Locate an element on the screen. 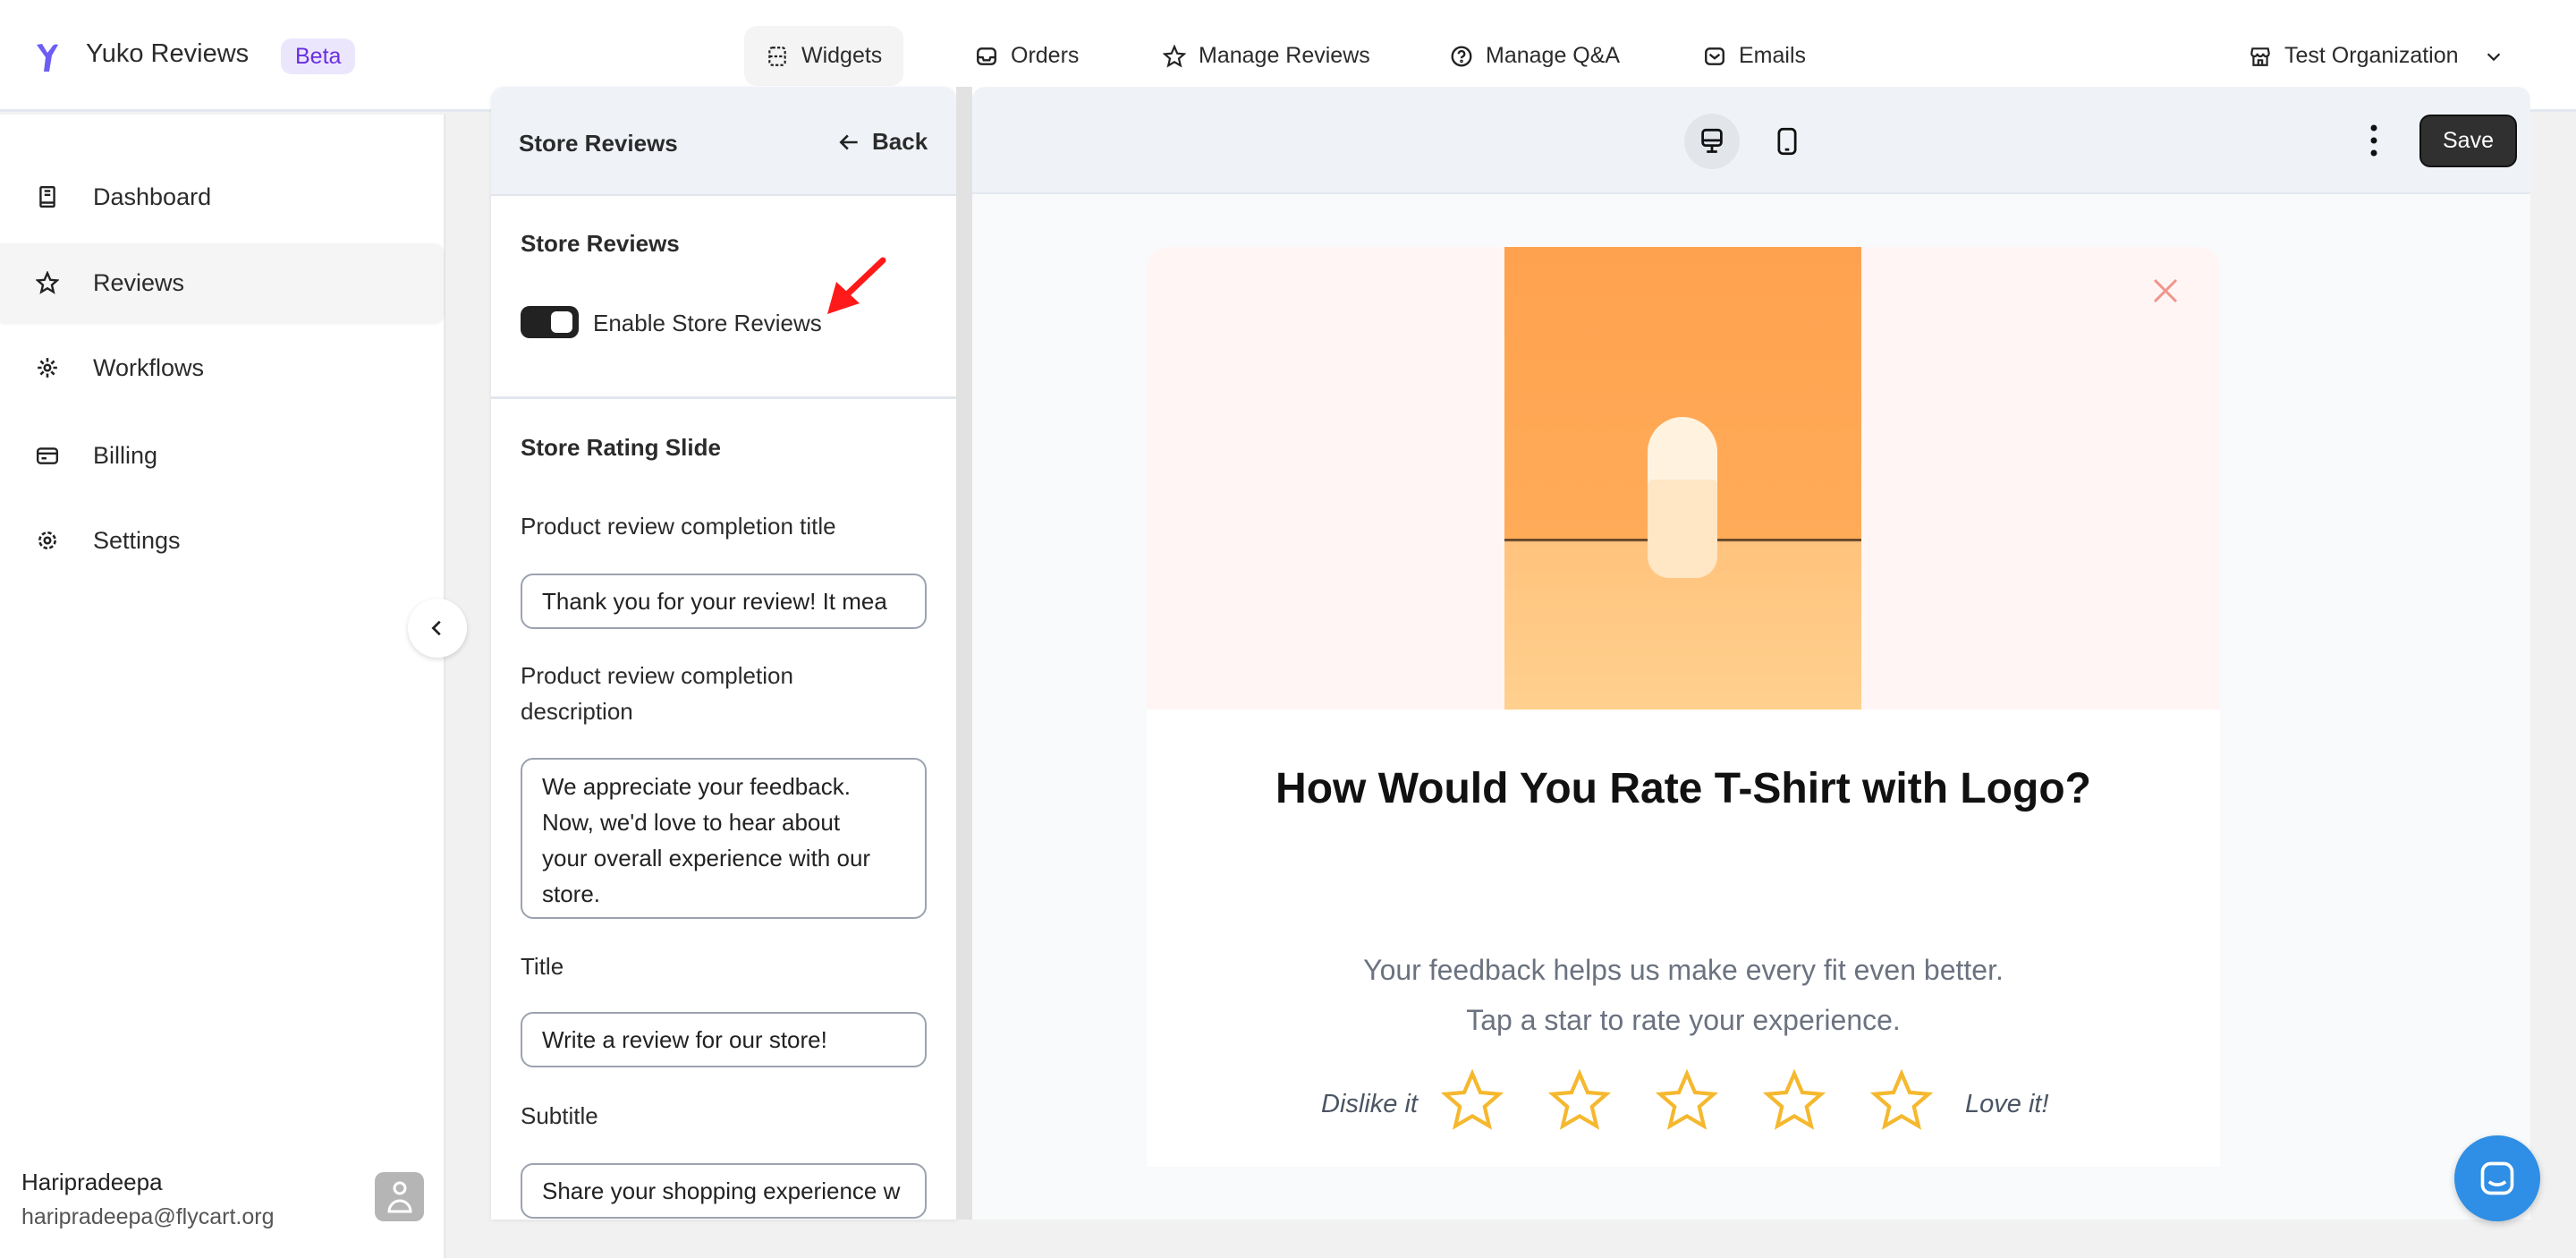  sidebar-item-dashboard: Dashboard is located at coordinates (222, 196).